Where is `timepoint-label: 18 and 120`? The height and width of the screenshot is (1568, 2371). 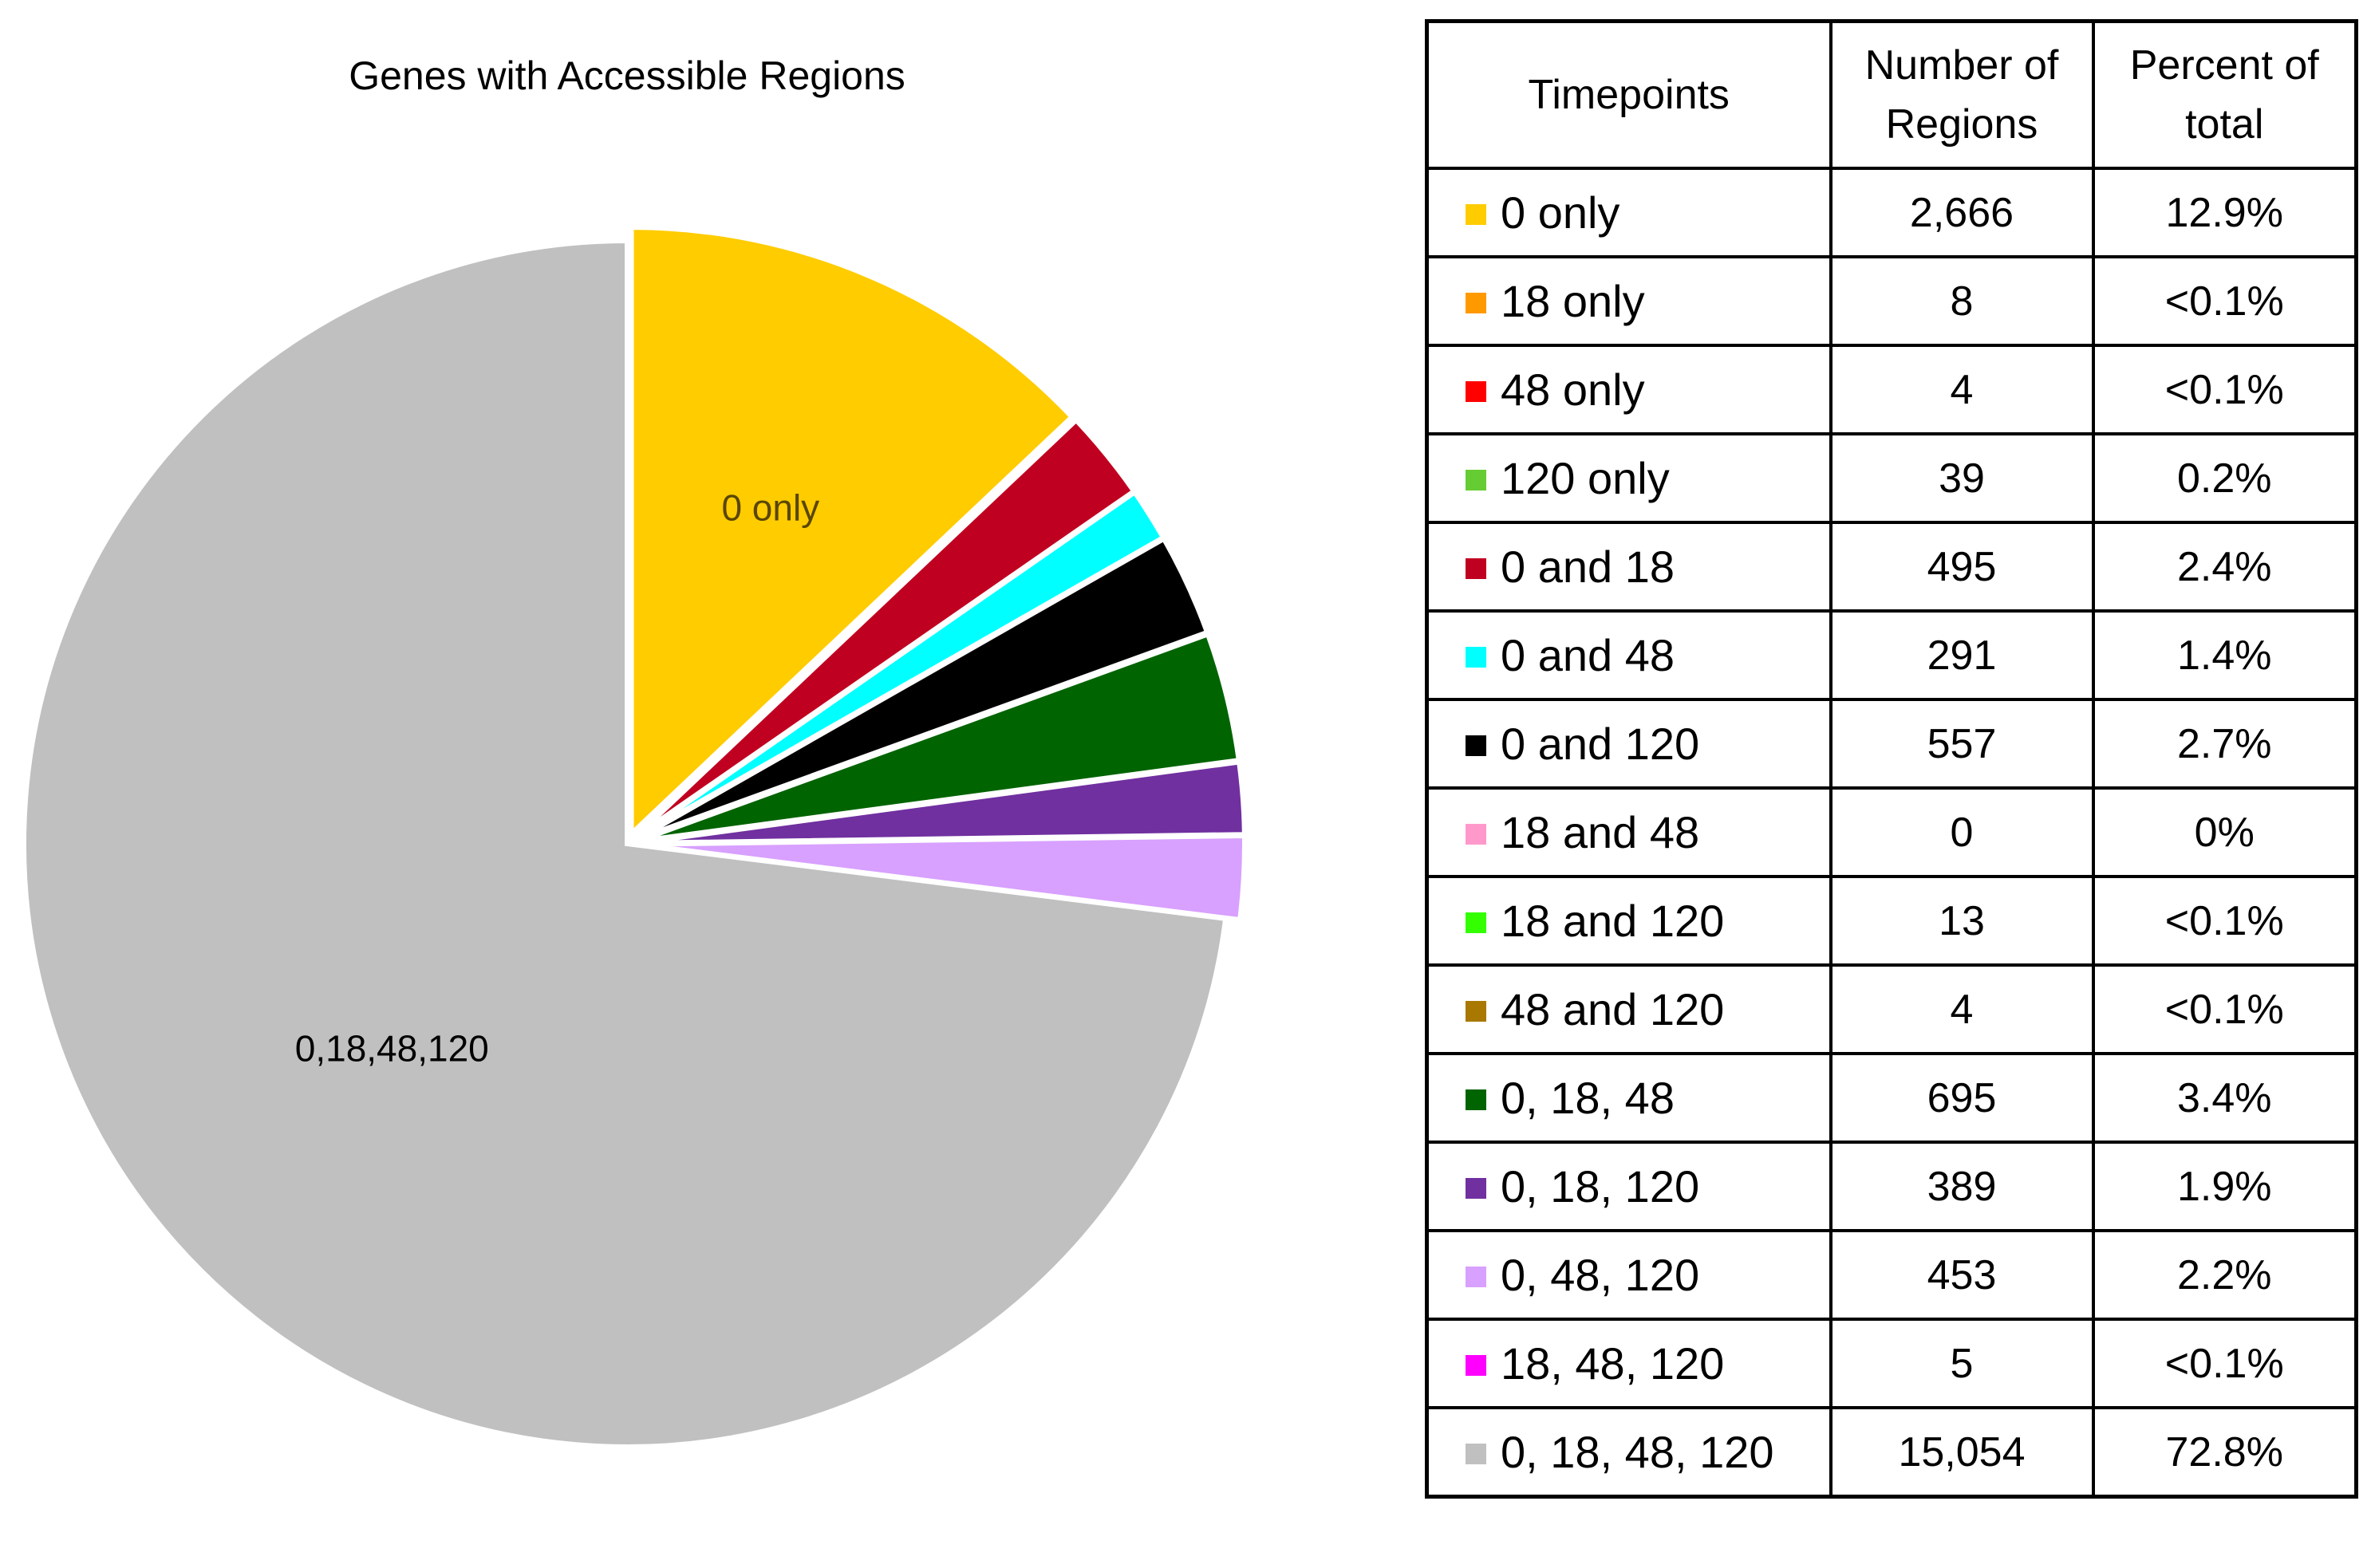
timepoint-label: 18 and 120 is located at coordinates (1613, 921).